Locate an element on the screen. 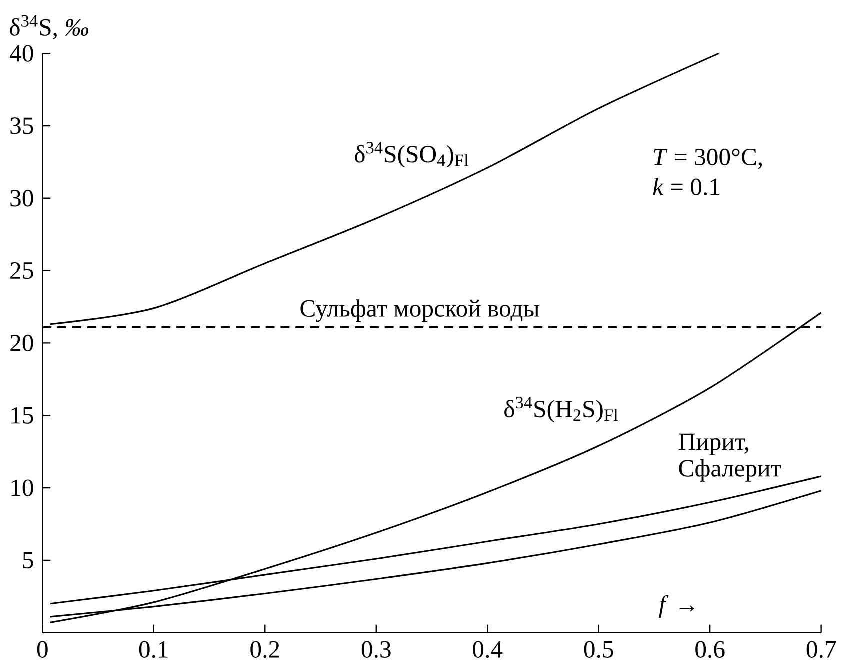 Image resolution: width=845 pixels, height=666 pixels. y-tick-label: 35 is located at coordinates (22, 126).